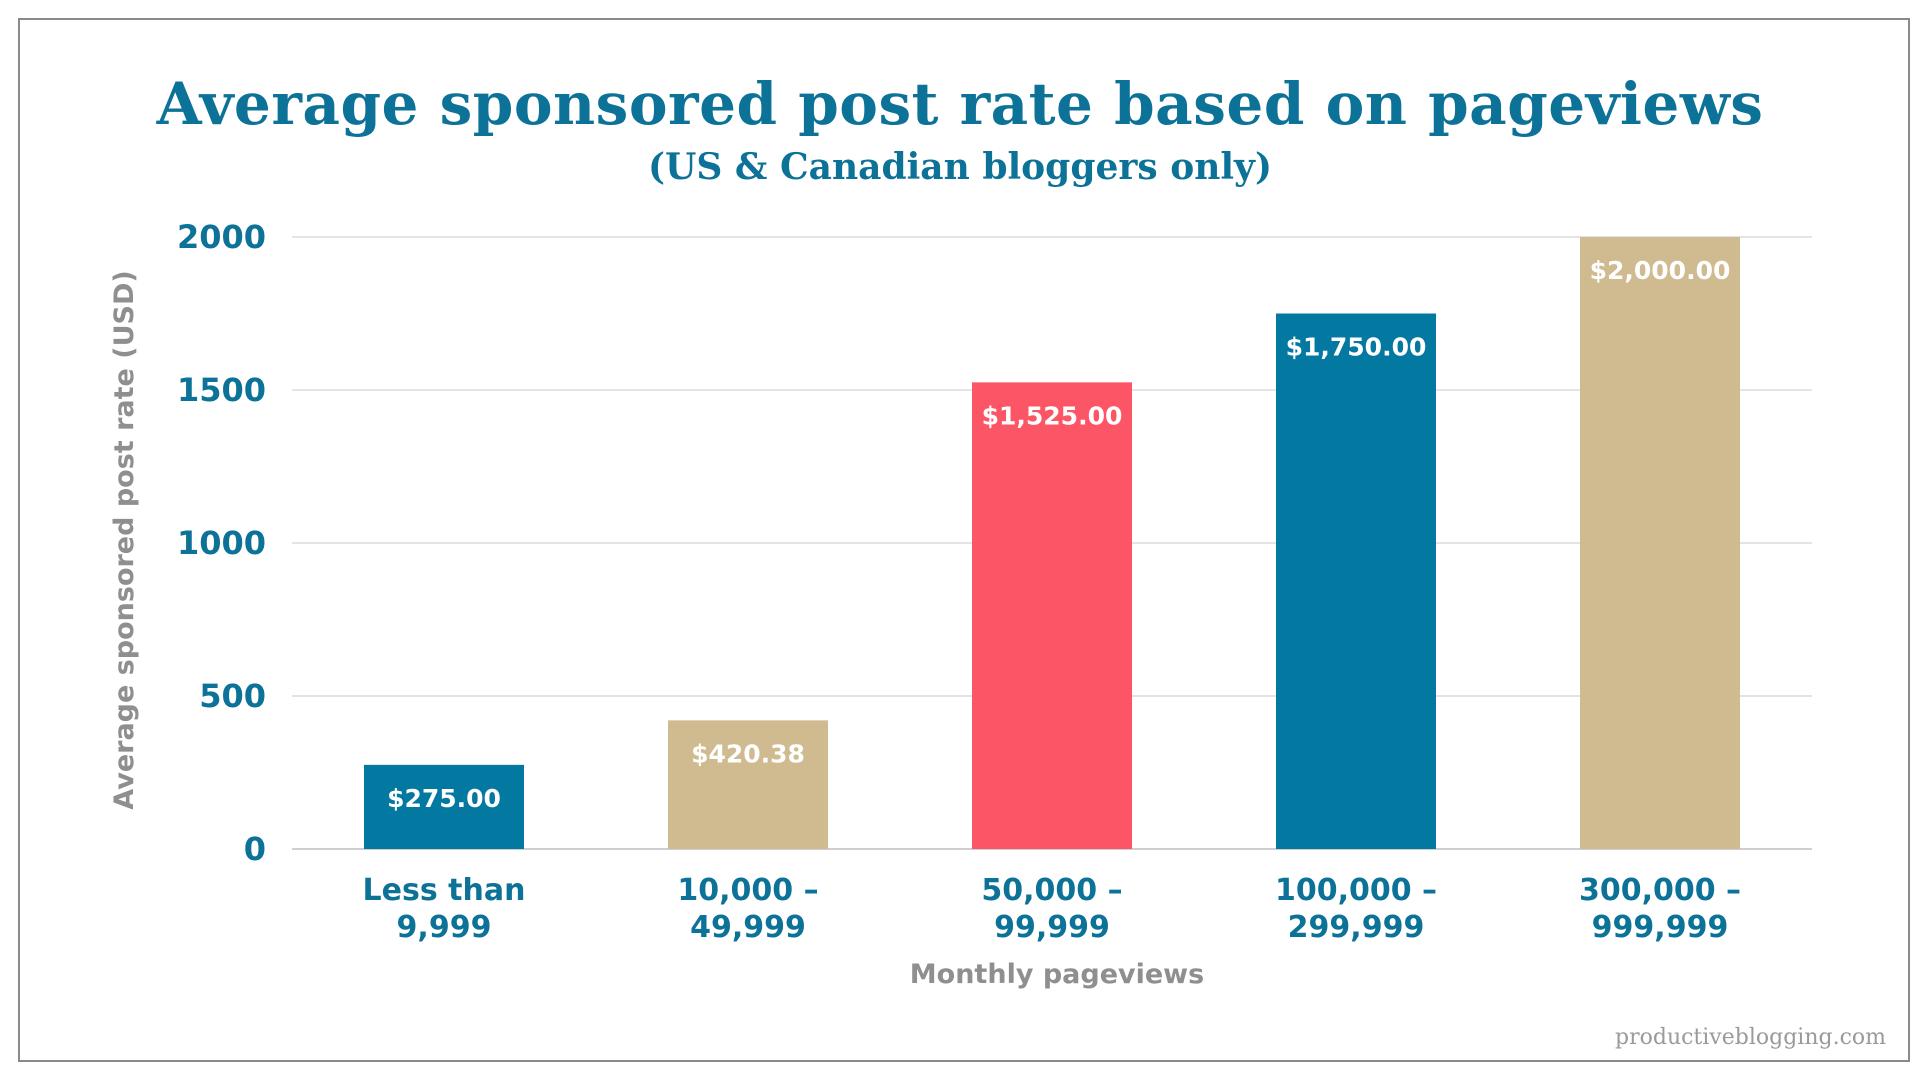  What do you see at coordinates (748, 927) in the screenshot?
I see `x-category-label: 49,999` at bounding box center [748, 927].